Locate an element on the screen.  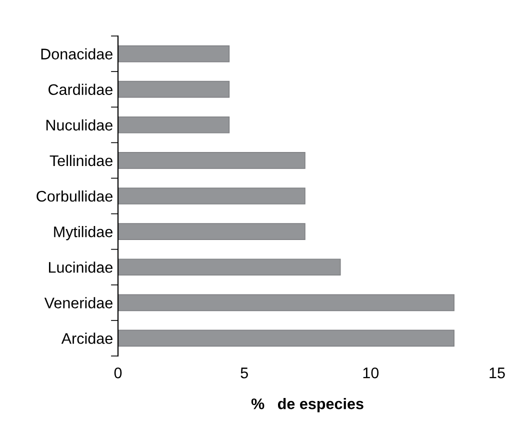
x-axis-title: % de especies is located at coordinates (307, 405).